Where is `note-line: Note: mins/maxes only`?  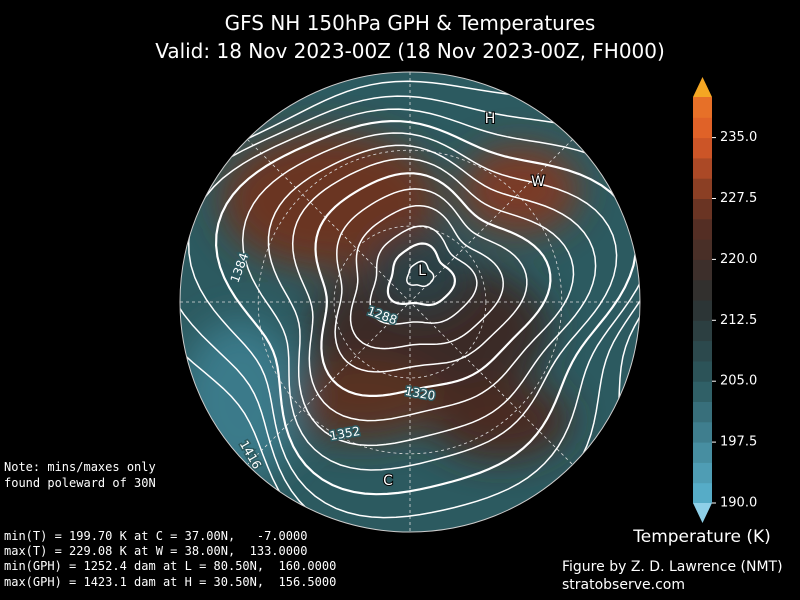 note-line: Note: mins/maxes only is located at coordinates (80, 467).